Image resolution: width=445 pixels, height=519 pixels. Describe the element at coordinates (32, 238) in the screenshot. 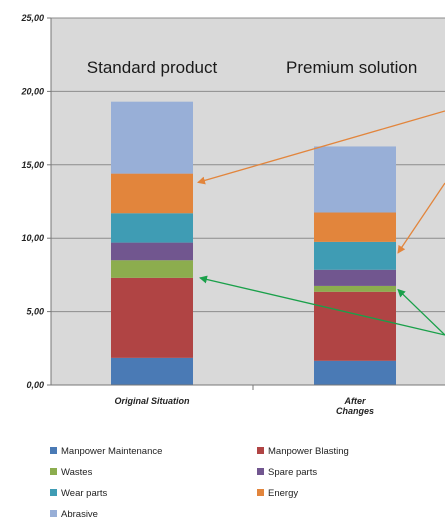

I see `y-tick-label: 10,00` at that location.